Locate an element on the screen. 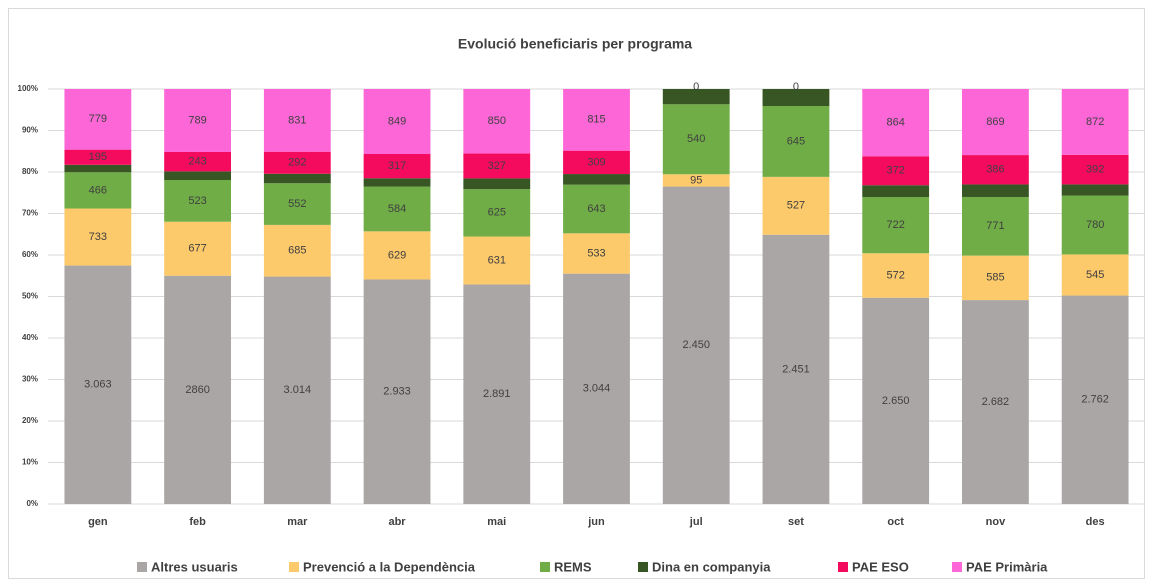 This screenshot has width=1149, height=583. data-label: 552 is located at coordinates (297, 204).